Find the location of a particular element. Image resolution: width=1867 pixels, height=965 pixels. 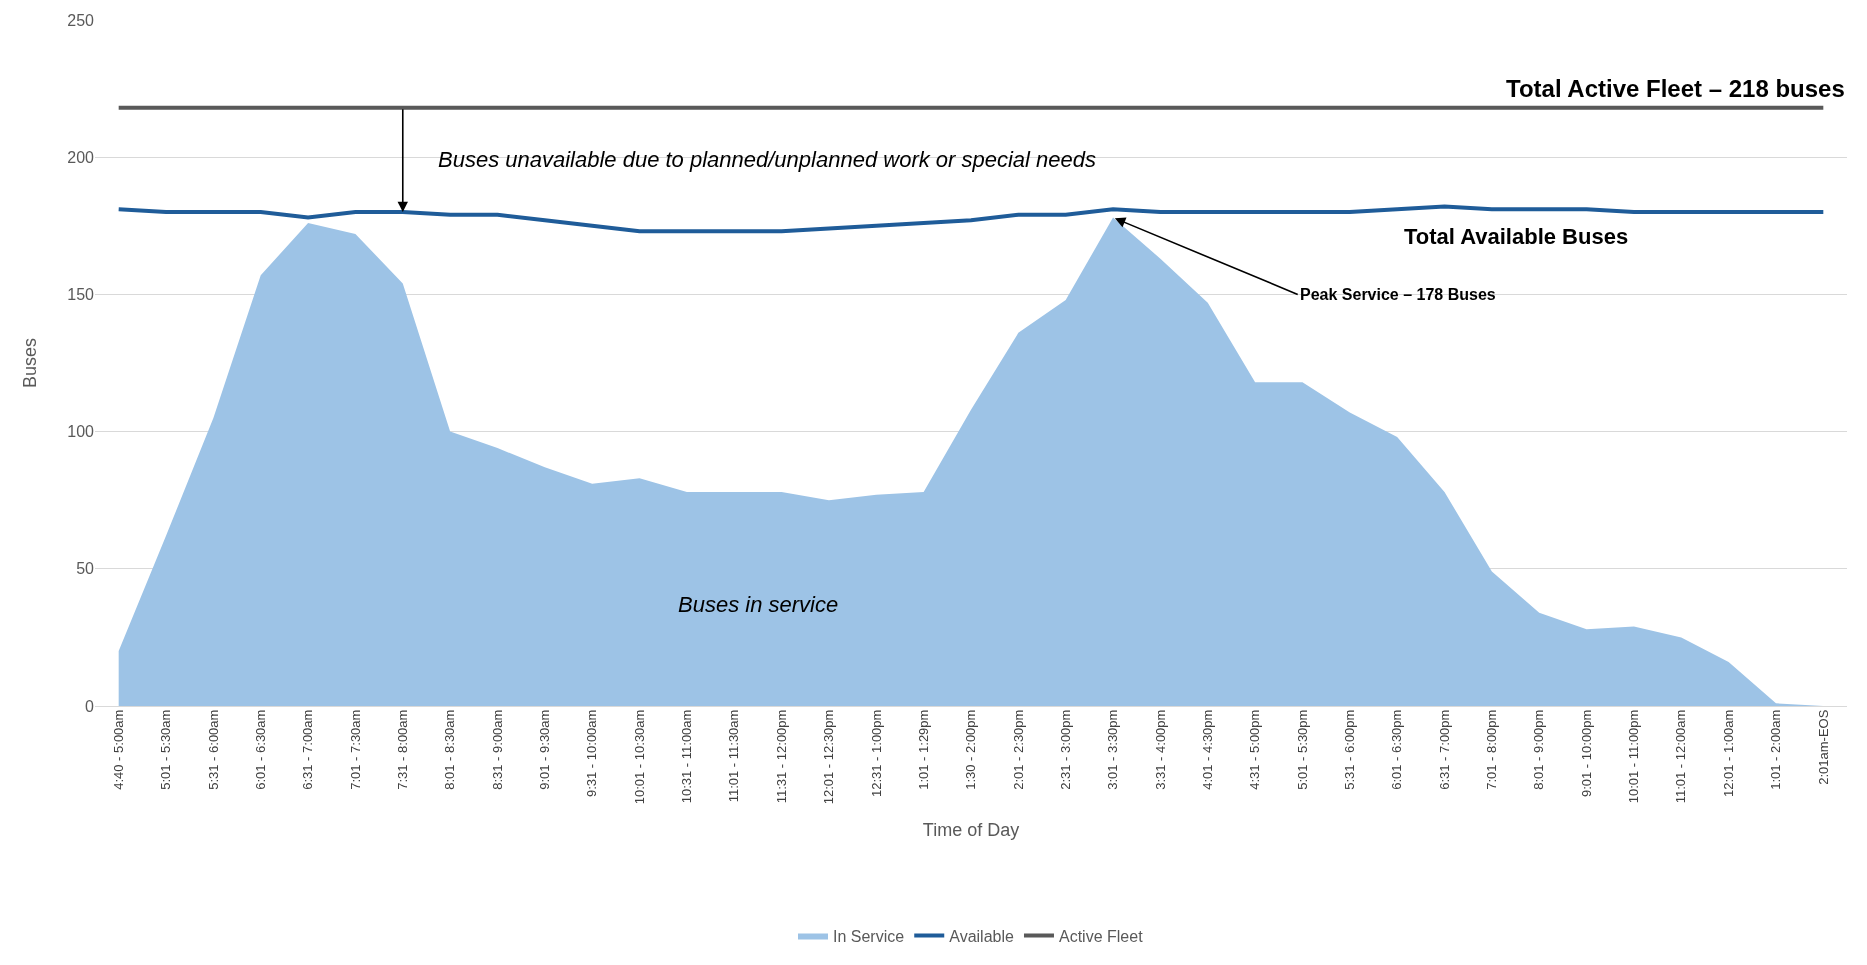

x-tick-label: 9:01 - 9:30am is located at coordinates (545, 749).